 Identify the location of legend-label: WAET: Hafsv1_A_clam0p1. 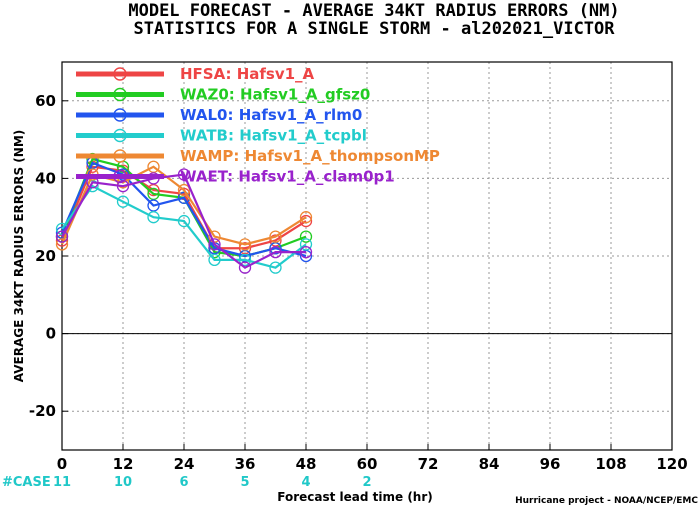
(287, 177).